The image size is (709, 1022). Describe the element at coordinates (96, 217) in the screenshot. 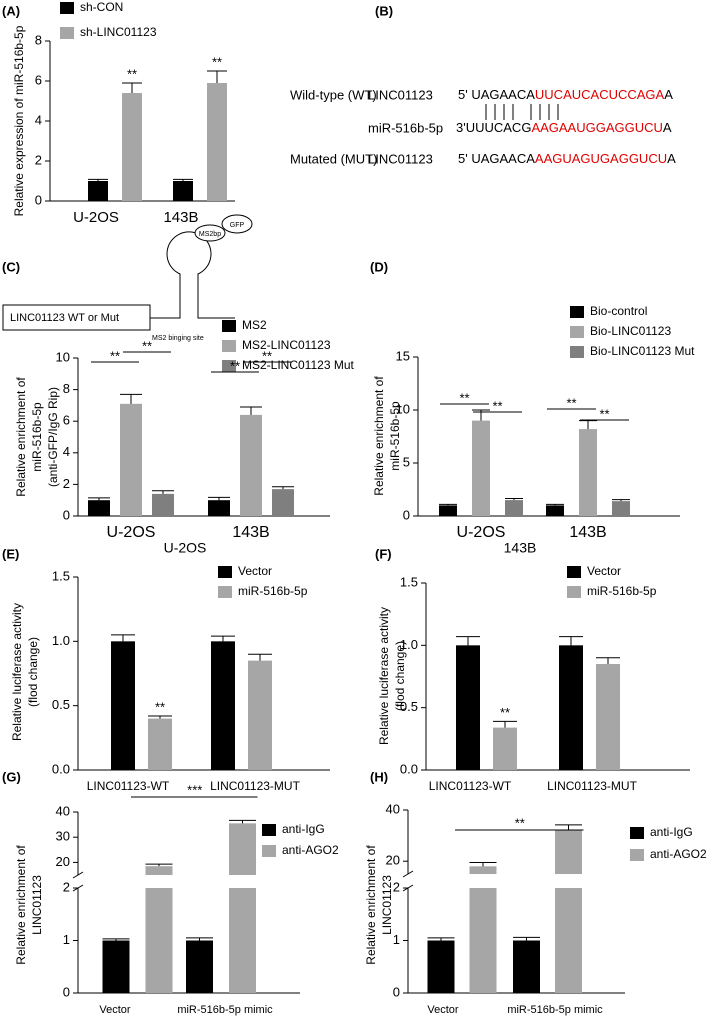

I see `x-tick-label: U-2OS` at that location.